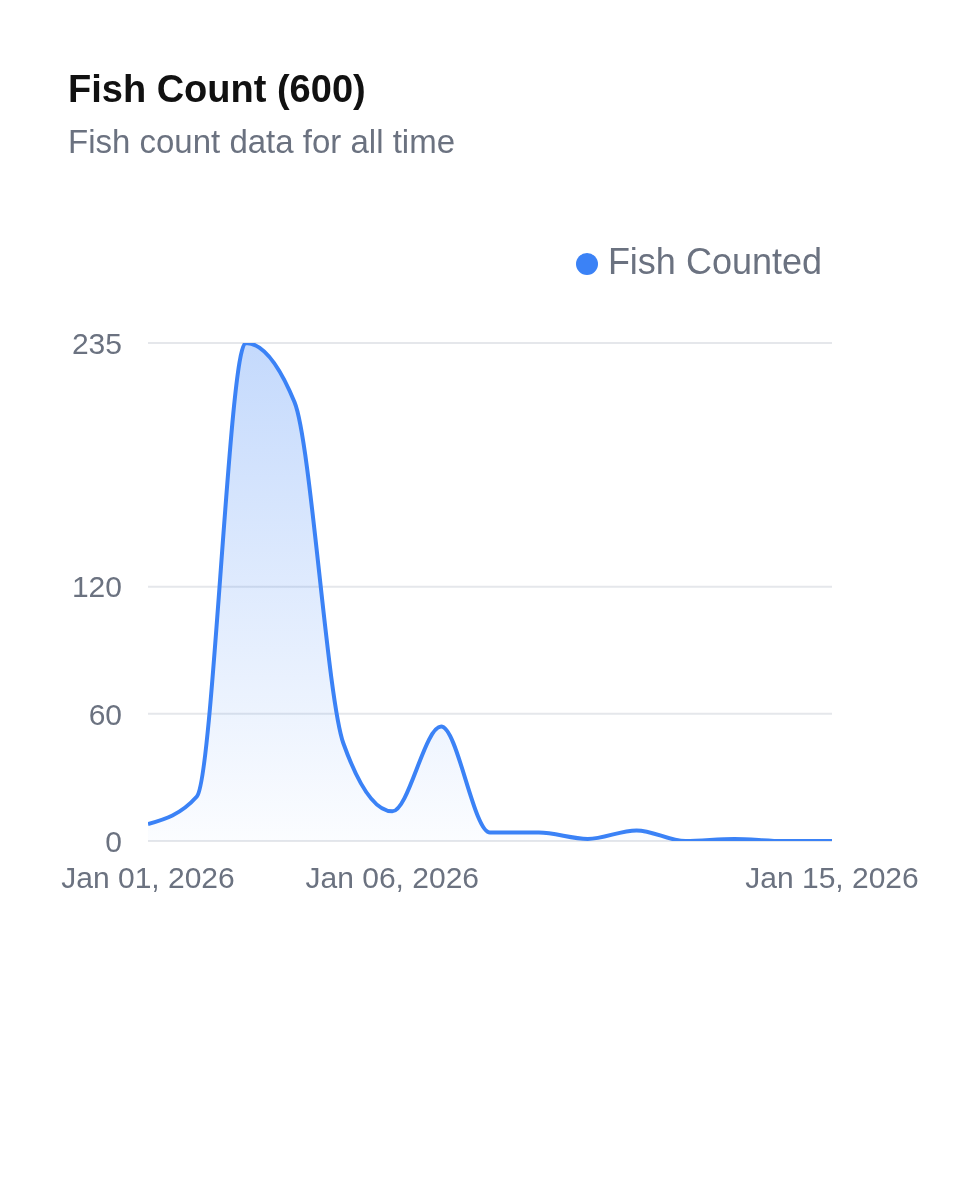  What do you see at coordinates (261, 142) in the screenshot?
I see `chart-subtitle: Fish count data for all time` at bounding box center [261, 142].